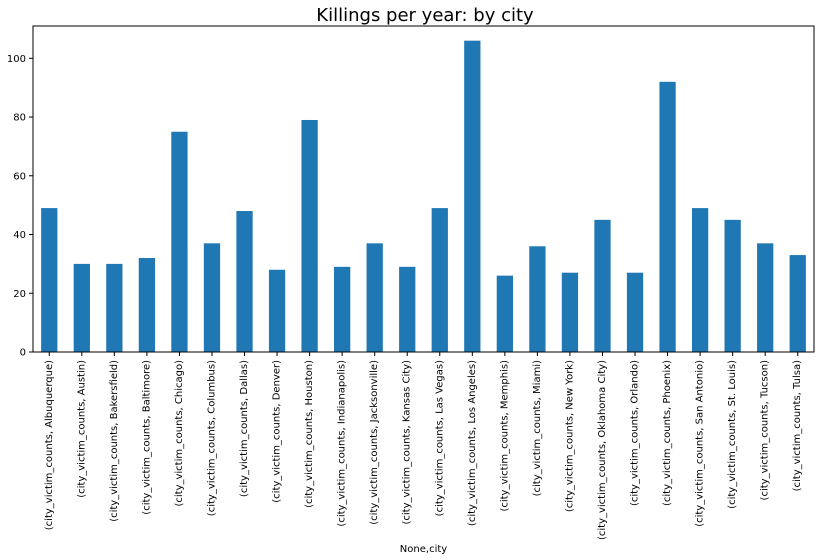 Image resolution: width=821 pixels, height=560 pixels. Describe the element at coordinates (602, 450) in the screenshot. I see `x-tick-label: (city_victim_counts, Oklahoma City)` at that location.